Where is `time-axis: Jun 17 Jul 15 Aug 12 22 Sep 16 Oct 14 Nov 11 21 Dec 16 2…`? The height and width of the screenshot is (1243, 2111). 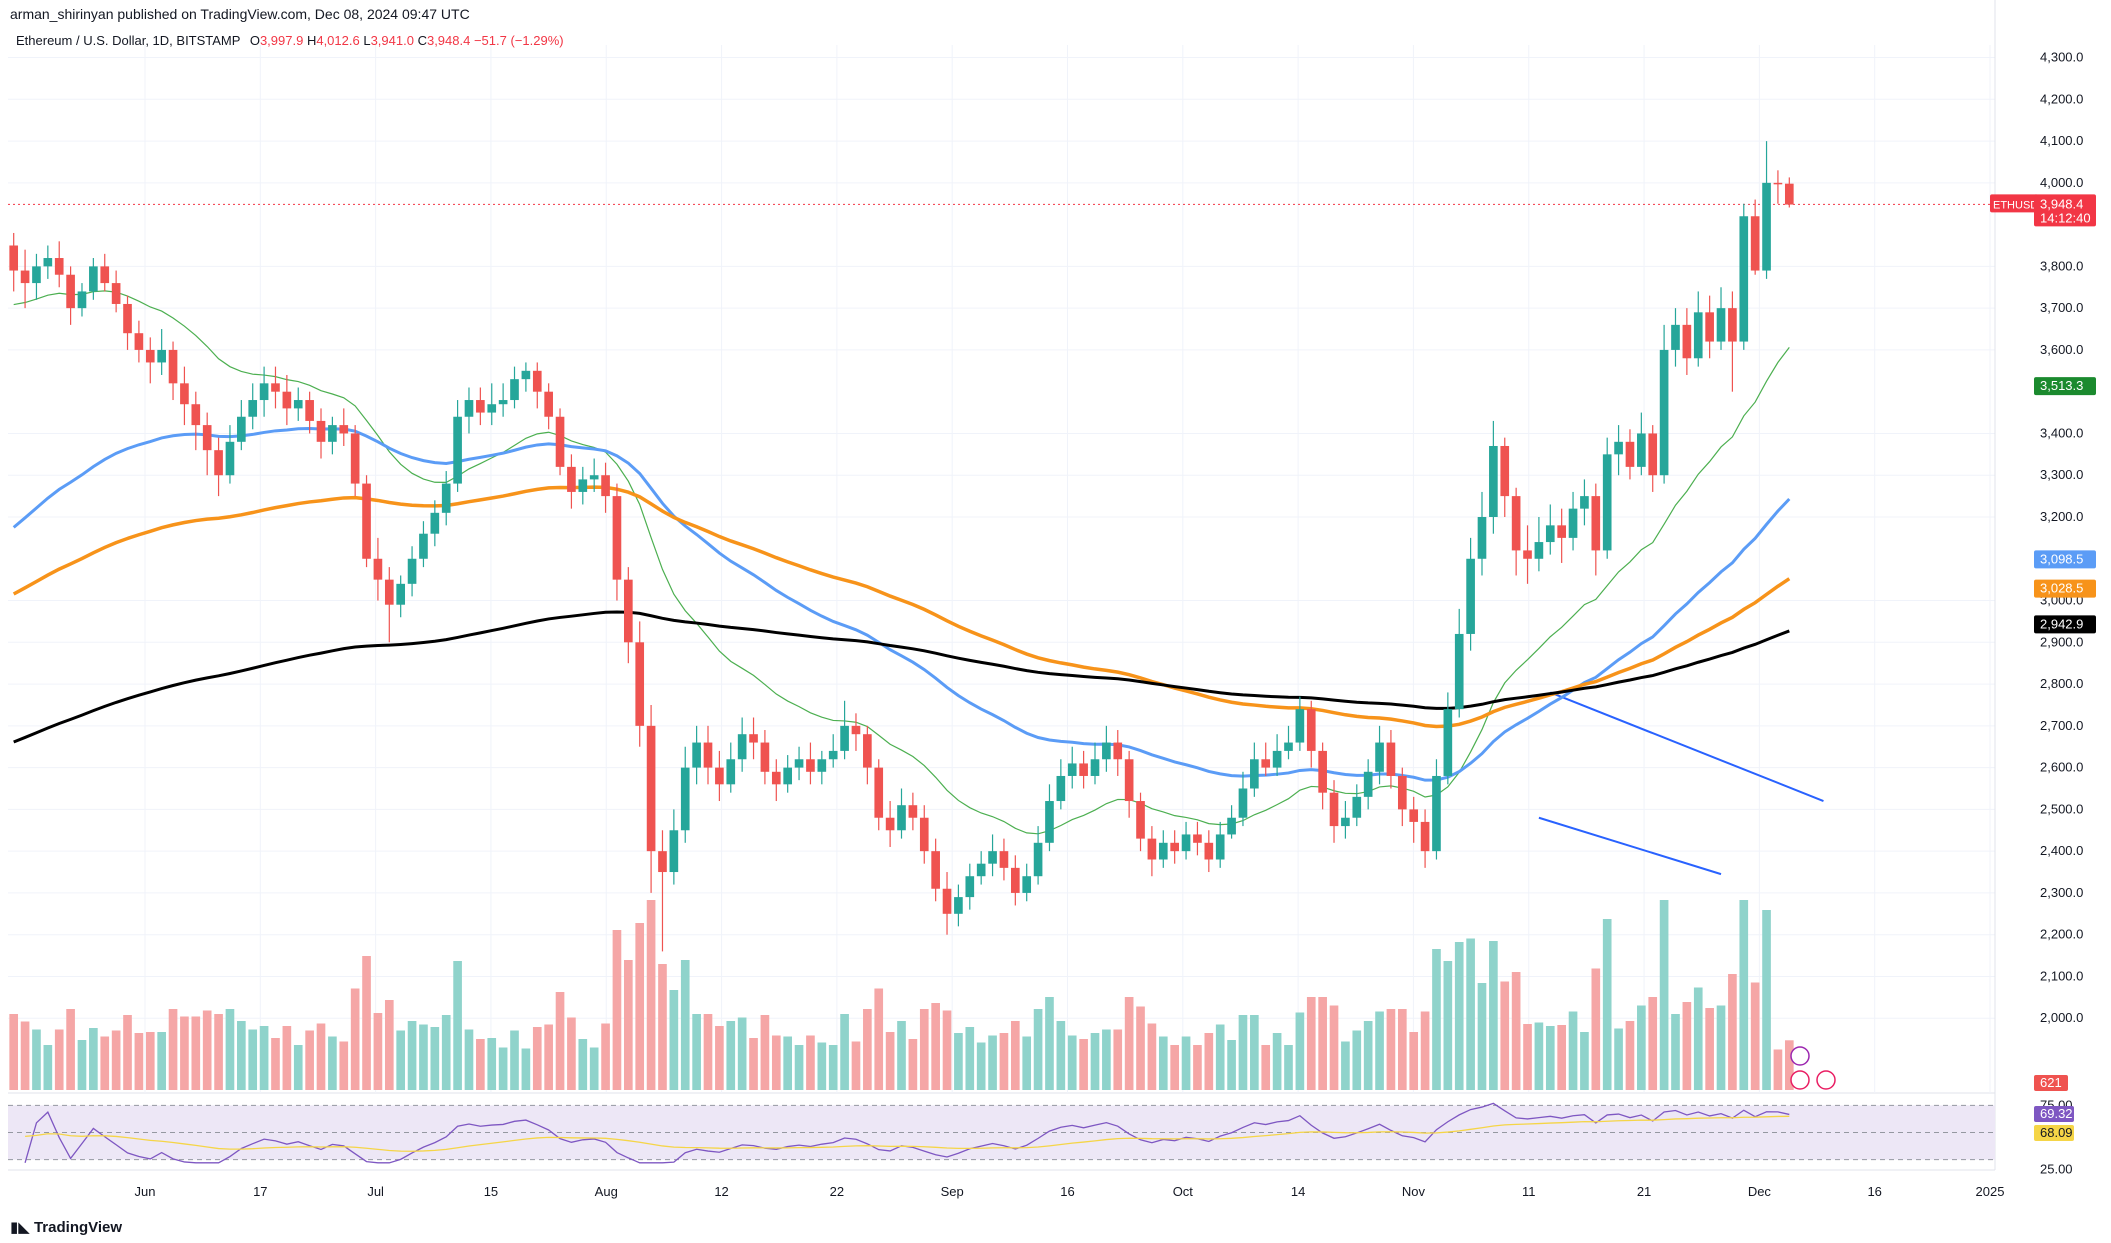
time-axis: Jun 17 Jul 15 Aug 12 22 Sep 16 Oct 14 Nov 11 21 Dec 16 2… is located at coordinates (1070, 1191).